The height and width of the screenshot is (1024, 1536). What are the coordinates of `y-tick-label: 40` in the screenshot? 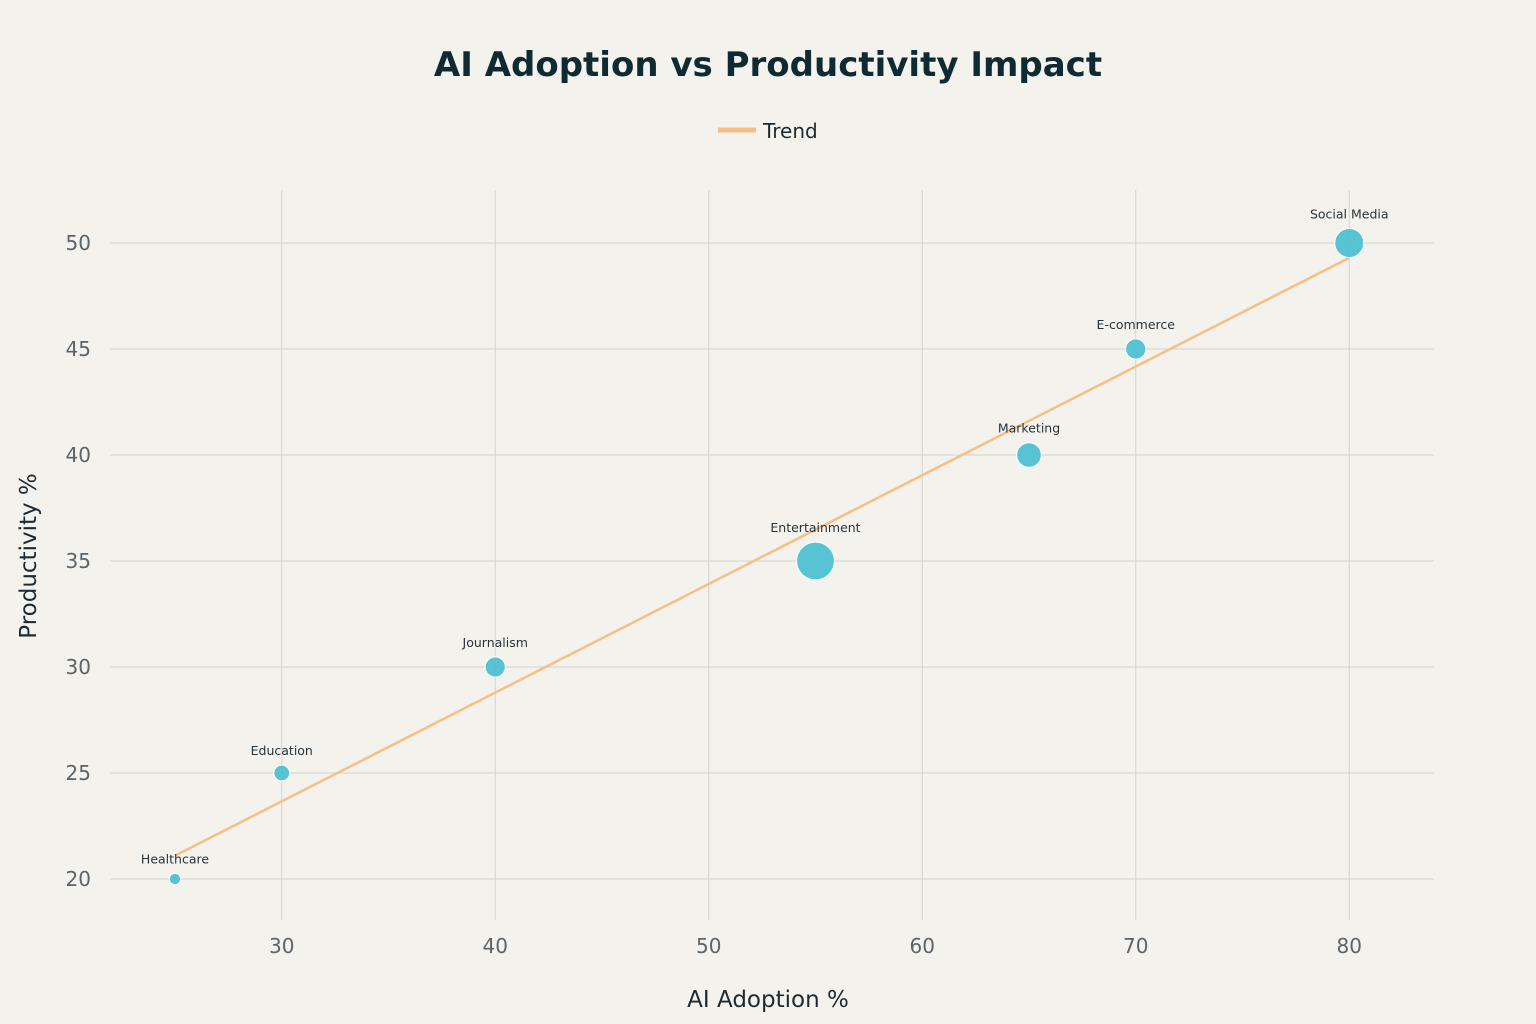 It's located at (78, 455).